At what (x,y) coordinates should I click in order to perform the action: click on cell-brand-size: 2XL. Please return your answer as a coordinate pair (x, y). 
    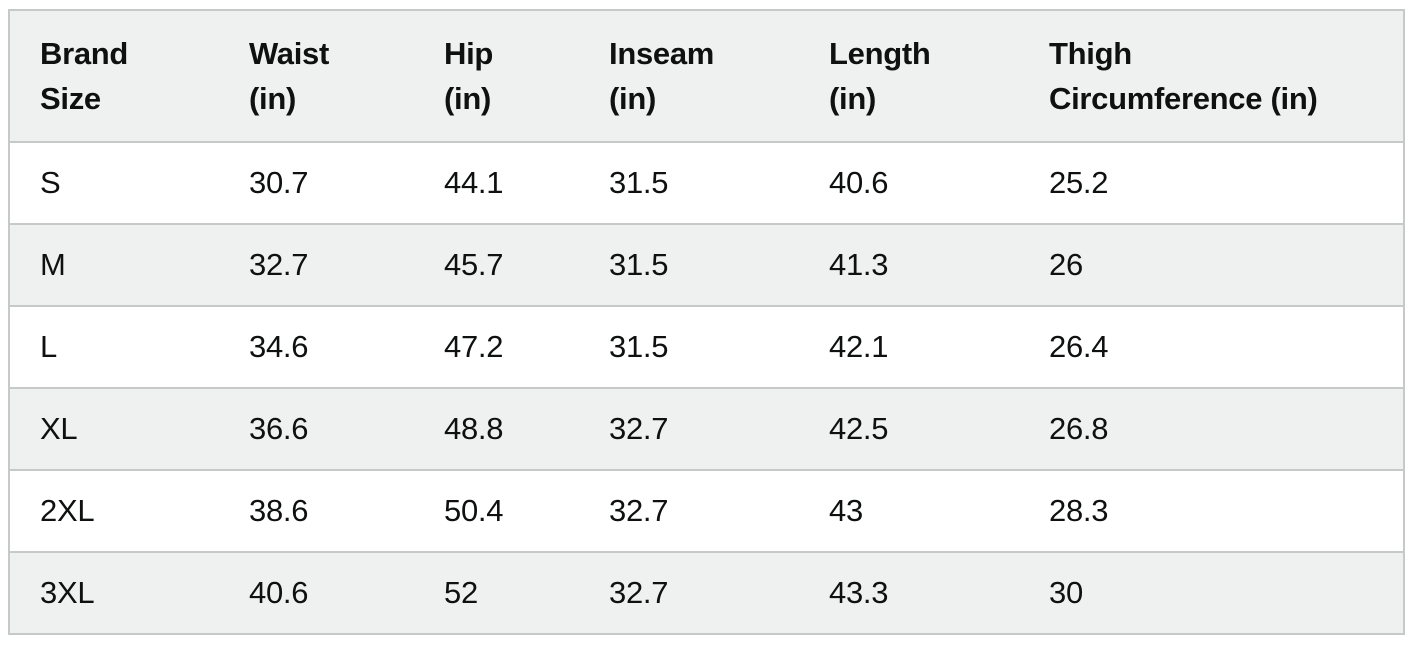
    Looking at the image, I should click on (67, 510).